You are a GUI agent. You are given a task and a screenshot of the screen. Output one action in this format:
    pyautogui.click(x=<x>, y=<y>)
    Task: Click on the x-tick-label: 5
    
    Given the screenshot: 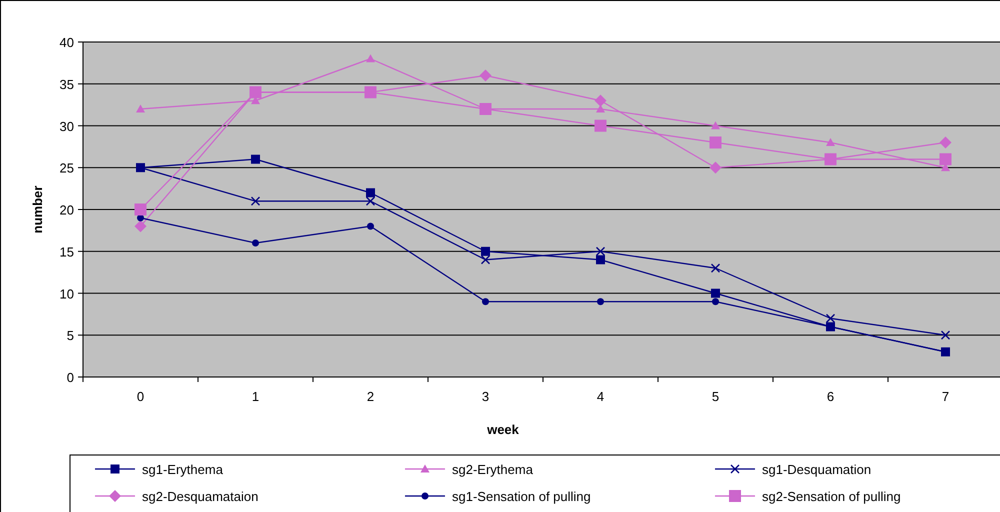 What is the action you would take?
    pyautogui.click(x=716, y=396)
    